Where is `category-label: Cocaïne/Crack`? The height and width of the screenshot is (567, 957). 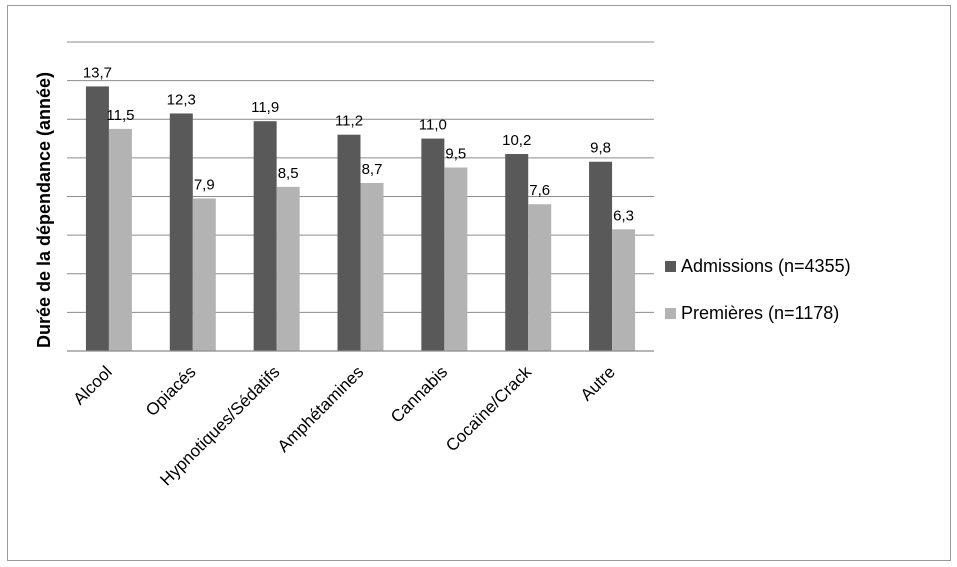 category-label: Cocaïne/Crack is located at coordinates (488, 408).